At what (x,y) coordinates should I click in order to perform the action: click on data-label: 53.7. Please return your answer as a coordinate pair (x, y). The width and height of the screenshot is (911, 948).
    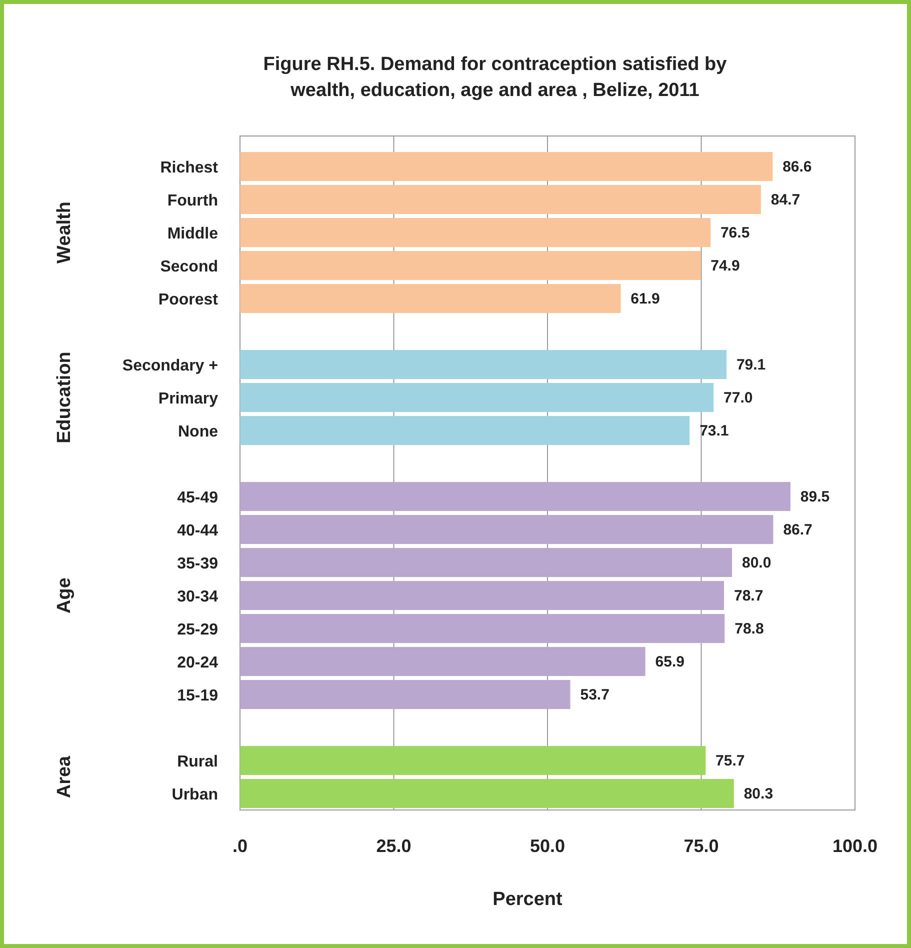
    Looking at the image, I should click on (595, 695).